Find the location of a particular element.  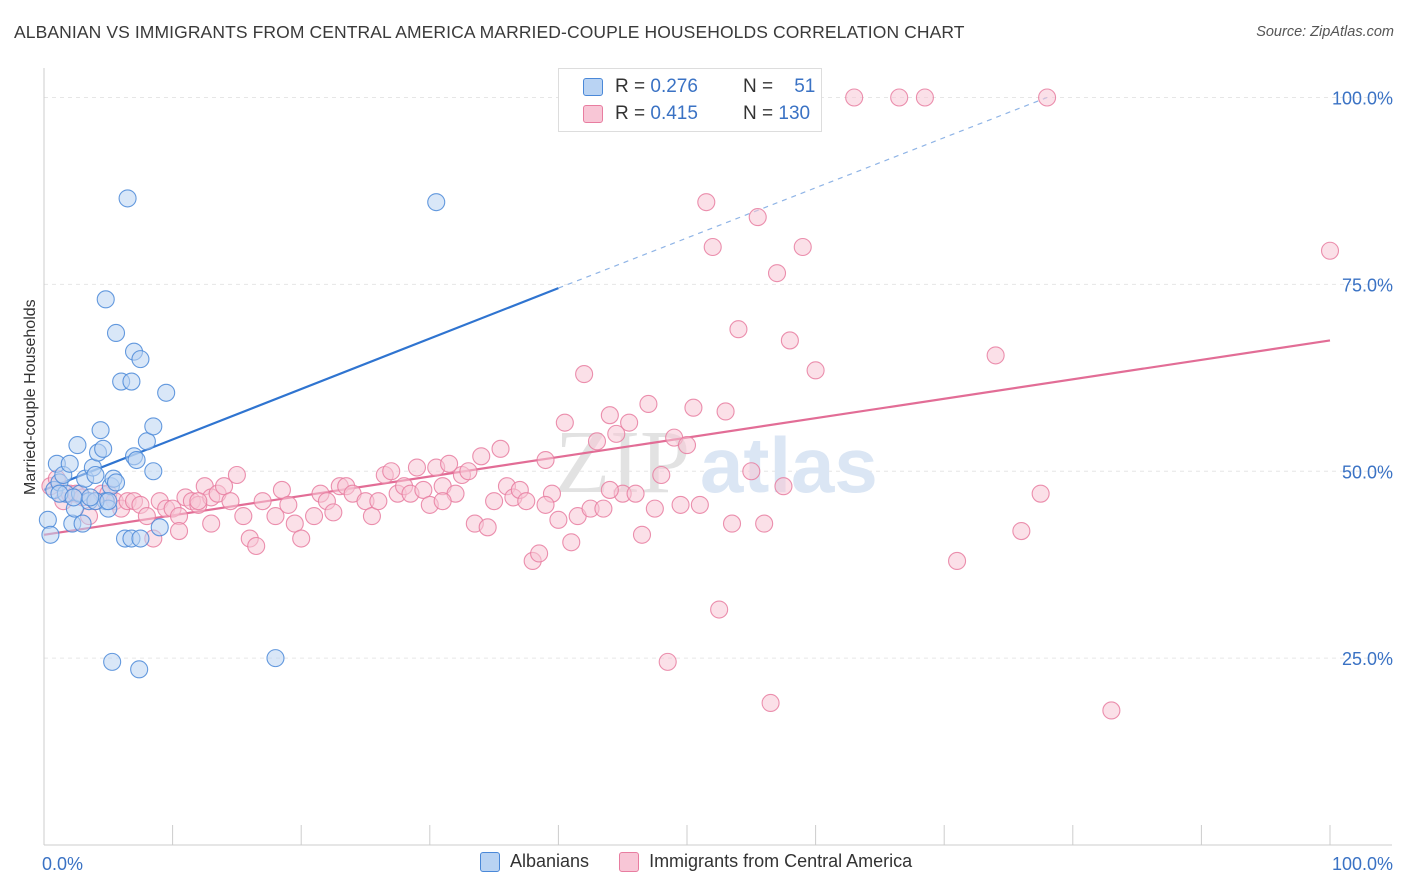

watermark: ZIP atlas is located at coordinates (716, 462).